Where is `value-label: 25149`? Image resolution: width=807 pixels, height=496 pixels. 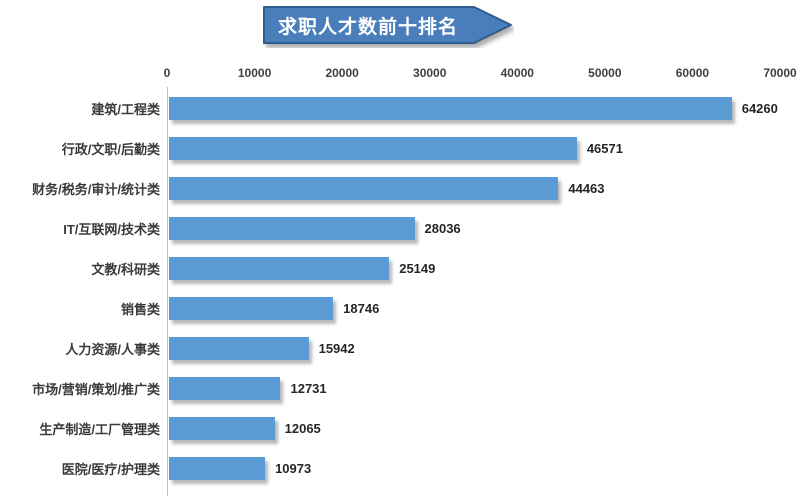 value-label: 25149 is located at coordinates (417, 268).